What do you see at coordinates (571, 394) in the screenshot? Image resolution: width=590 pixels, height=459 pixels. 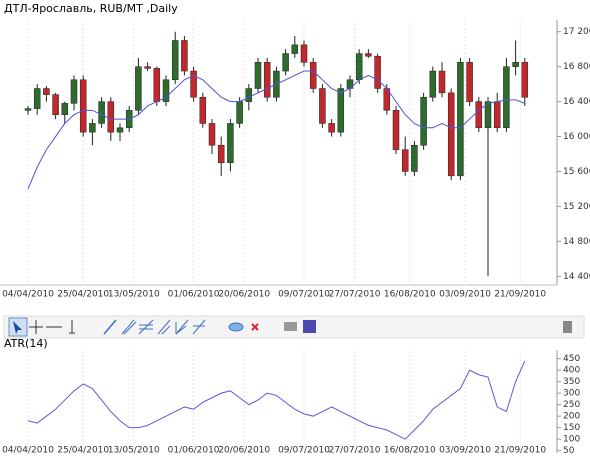 I see `y-tick-label: 300` at bounding box center [571, 394].